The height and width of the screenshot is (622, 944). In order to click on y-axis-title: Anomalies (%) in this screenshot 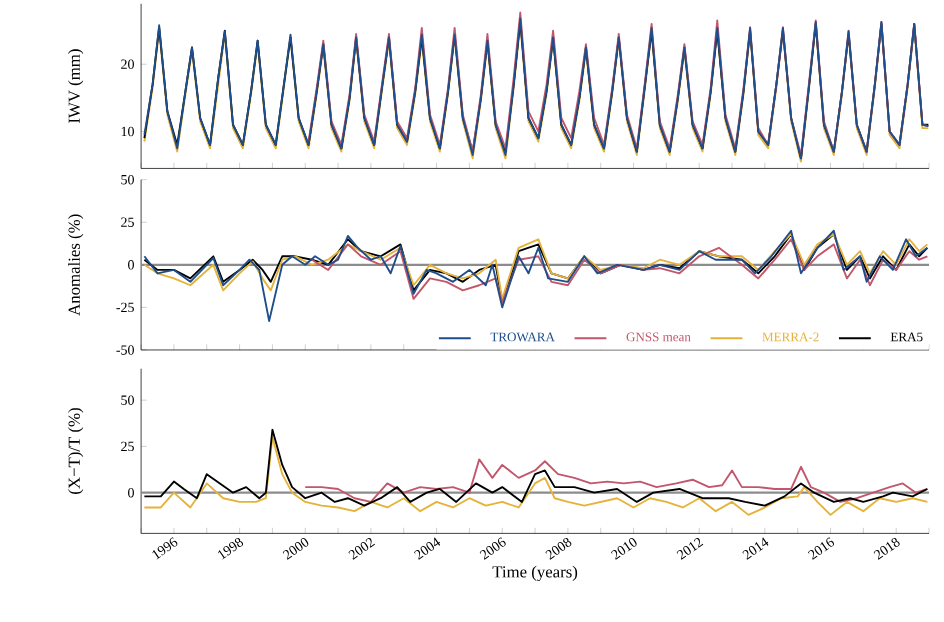, I will do `click(76, 265)`.